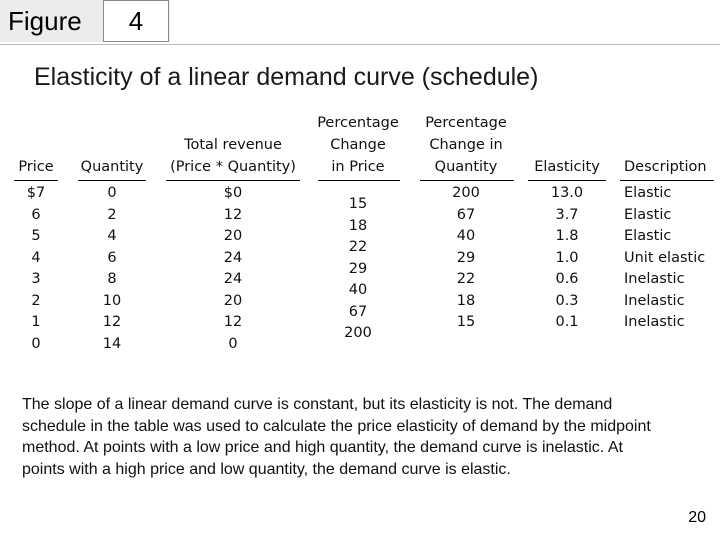  I want to click on description-header-rule, so click(667, 180).